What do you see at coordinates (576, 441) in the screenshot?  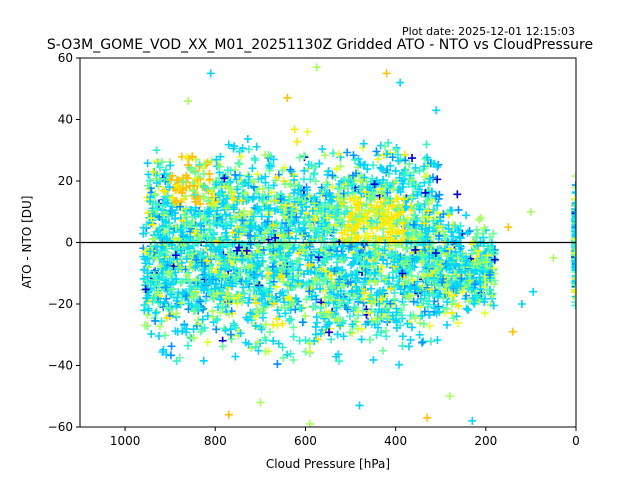 I see `x-tick-label: 0` at bounding box center [576, 441].